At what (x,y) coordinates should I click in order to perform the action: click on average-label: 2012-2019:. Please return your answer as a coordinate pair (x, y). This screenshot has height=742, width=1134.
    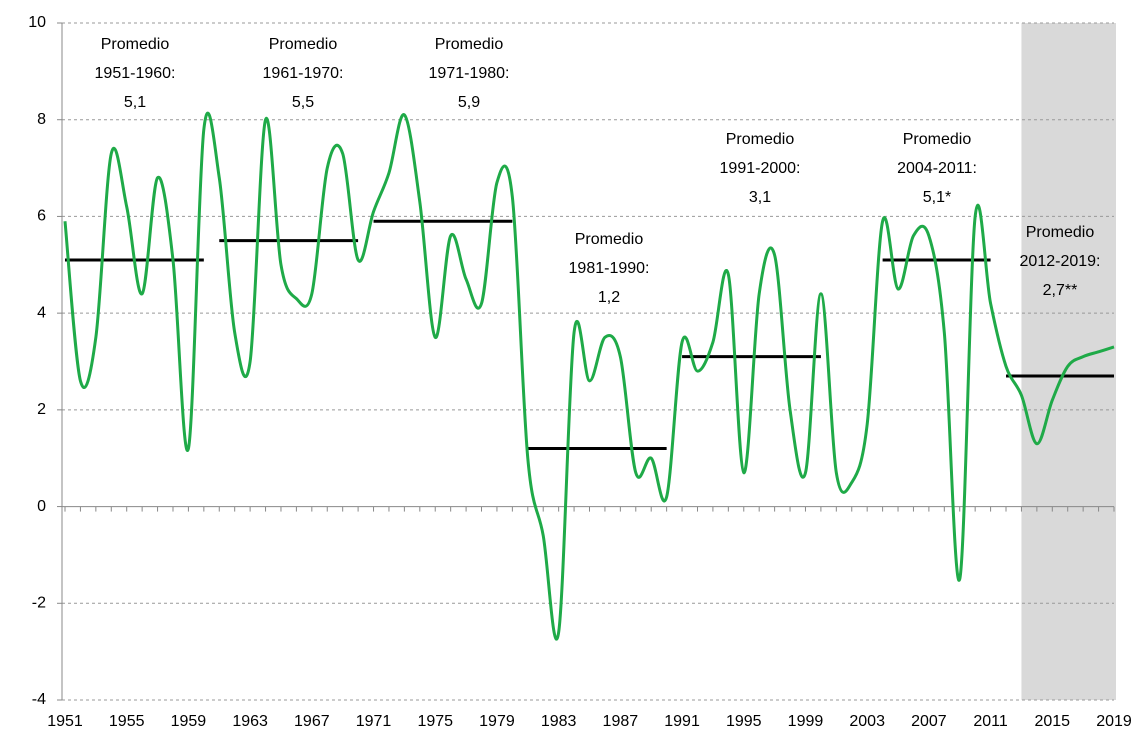
    Looking at the image, I should click on (1060, 261).